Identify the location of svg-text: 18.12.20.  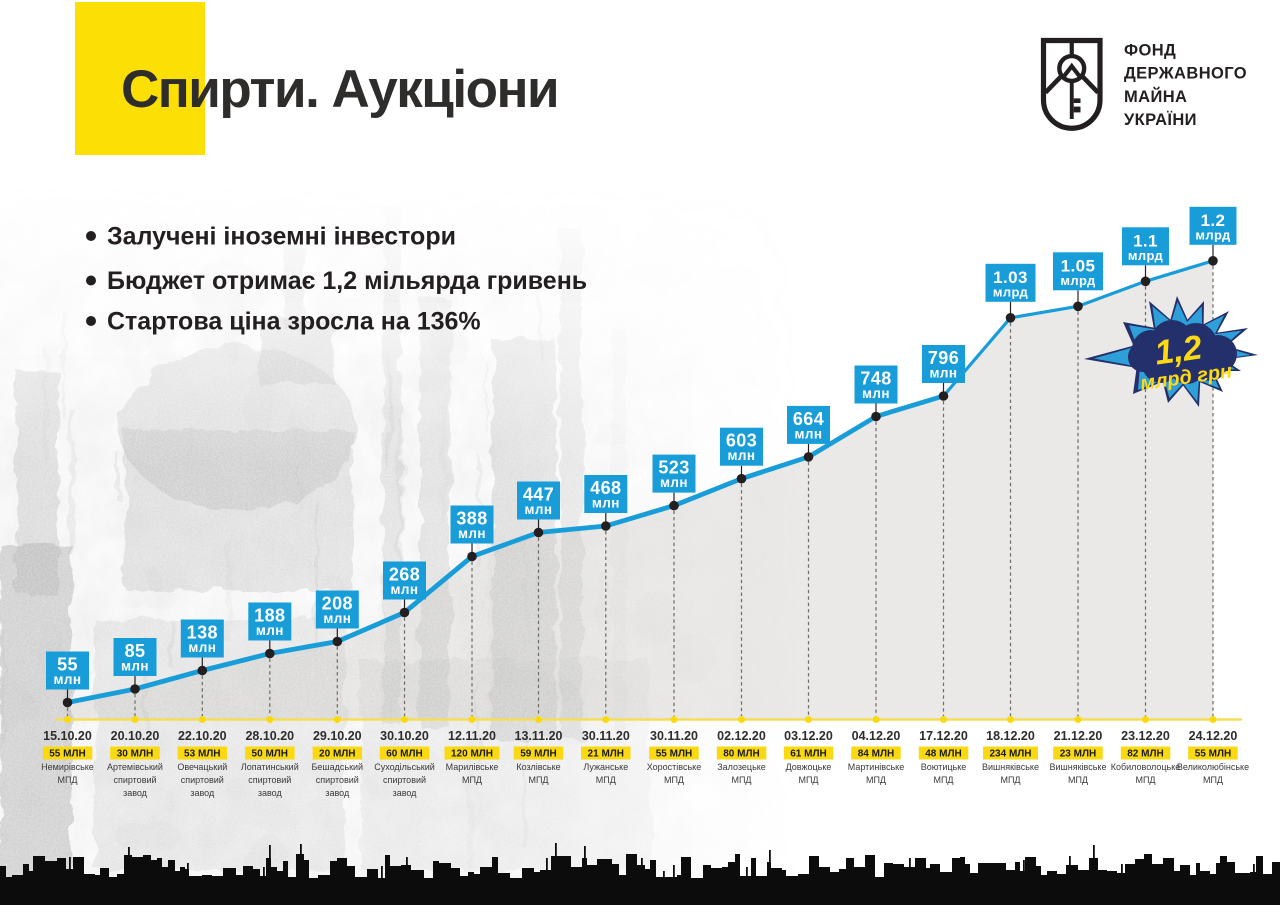
(1010, 736).